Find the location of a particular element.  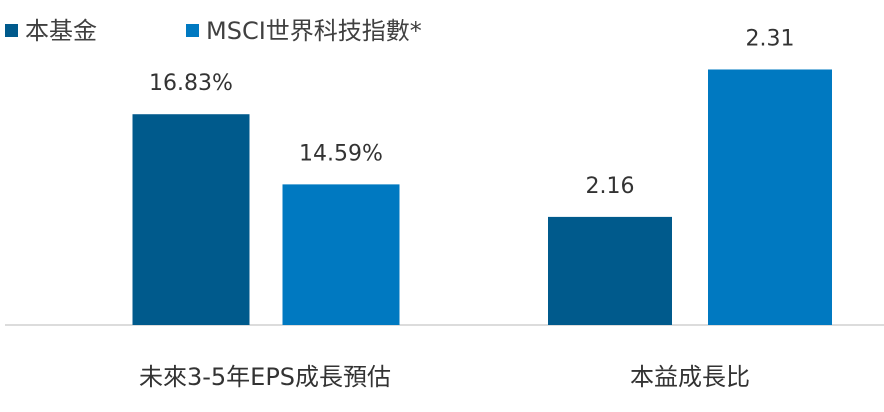

value-label: 16.83% is located at coordinates (191, 83).